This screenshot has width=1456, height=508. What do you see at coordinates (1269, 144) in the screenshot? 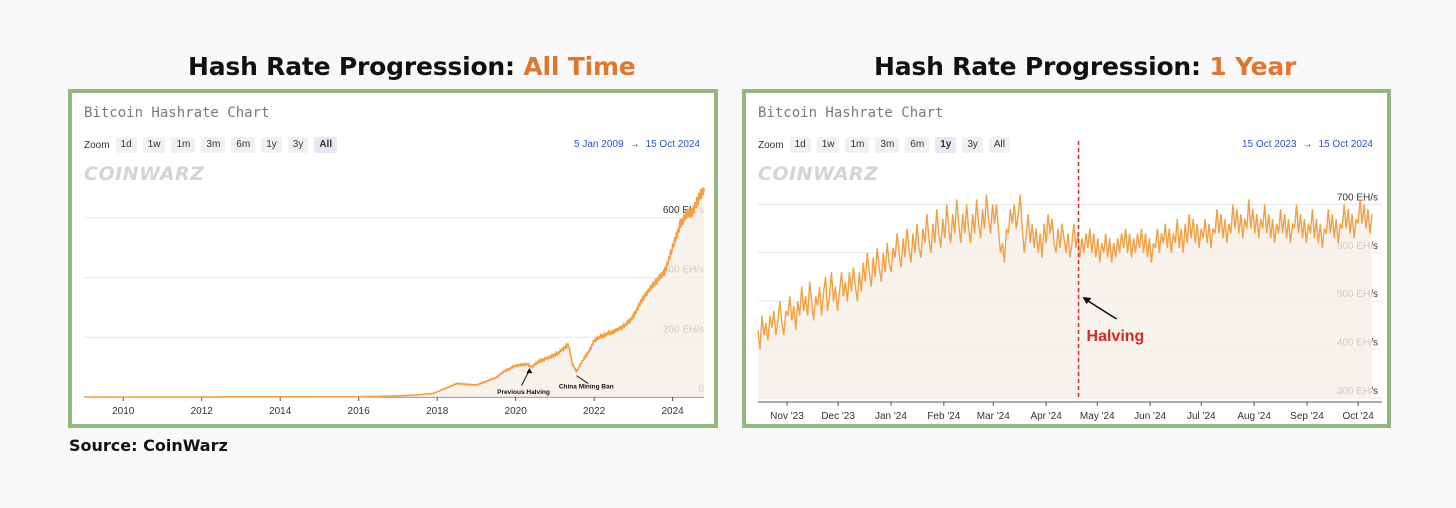
I see `range-from: 15 Oct 2023` at bounding box center [1269, 144].